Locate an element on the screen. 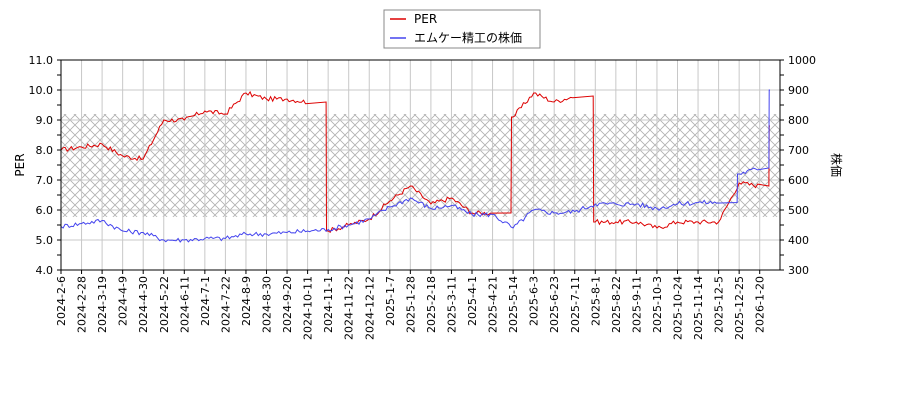 Image resolution: width=900 pixels, height=400 pixels. right-y-tick-label: 800 is located at coordinates (798, 120).